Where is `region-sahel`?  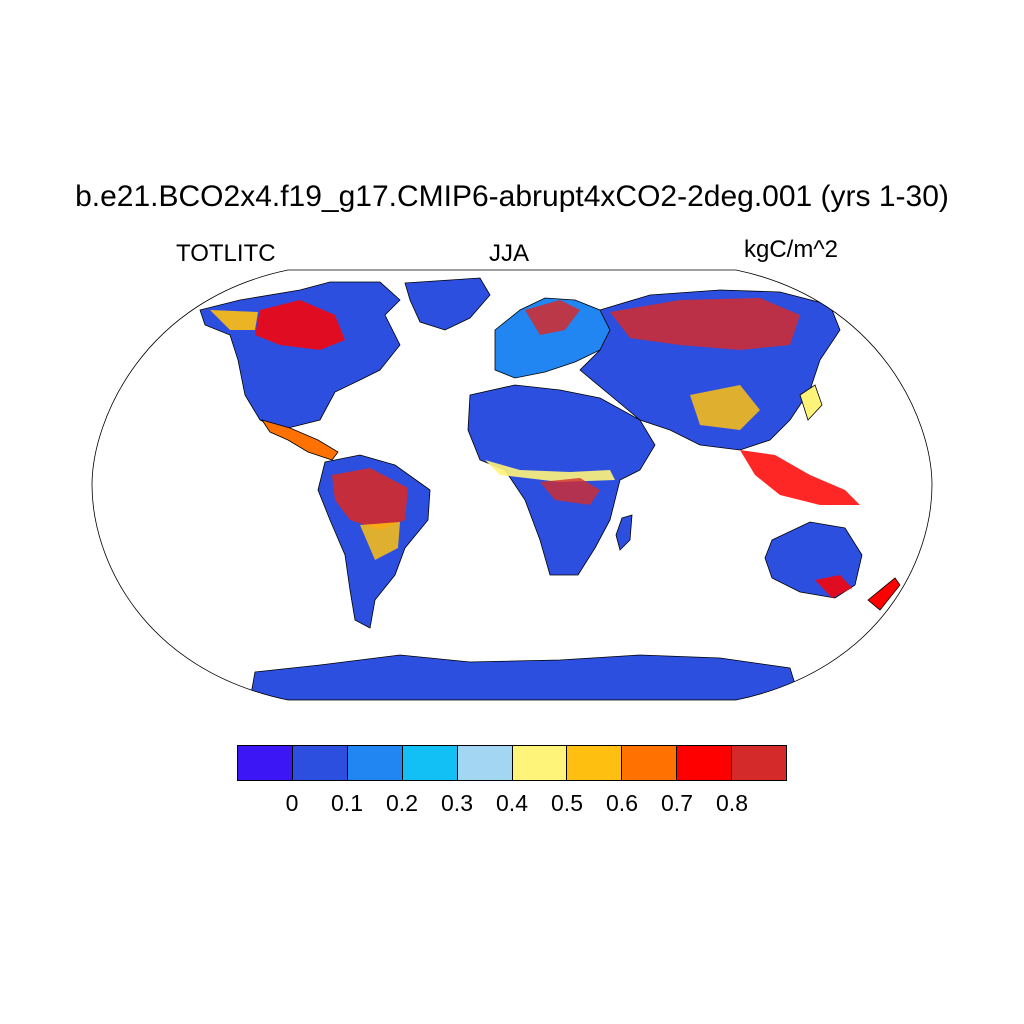
region-sahel is located at coordinates (550, 471).